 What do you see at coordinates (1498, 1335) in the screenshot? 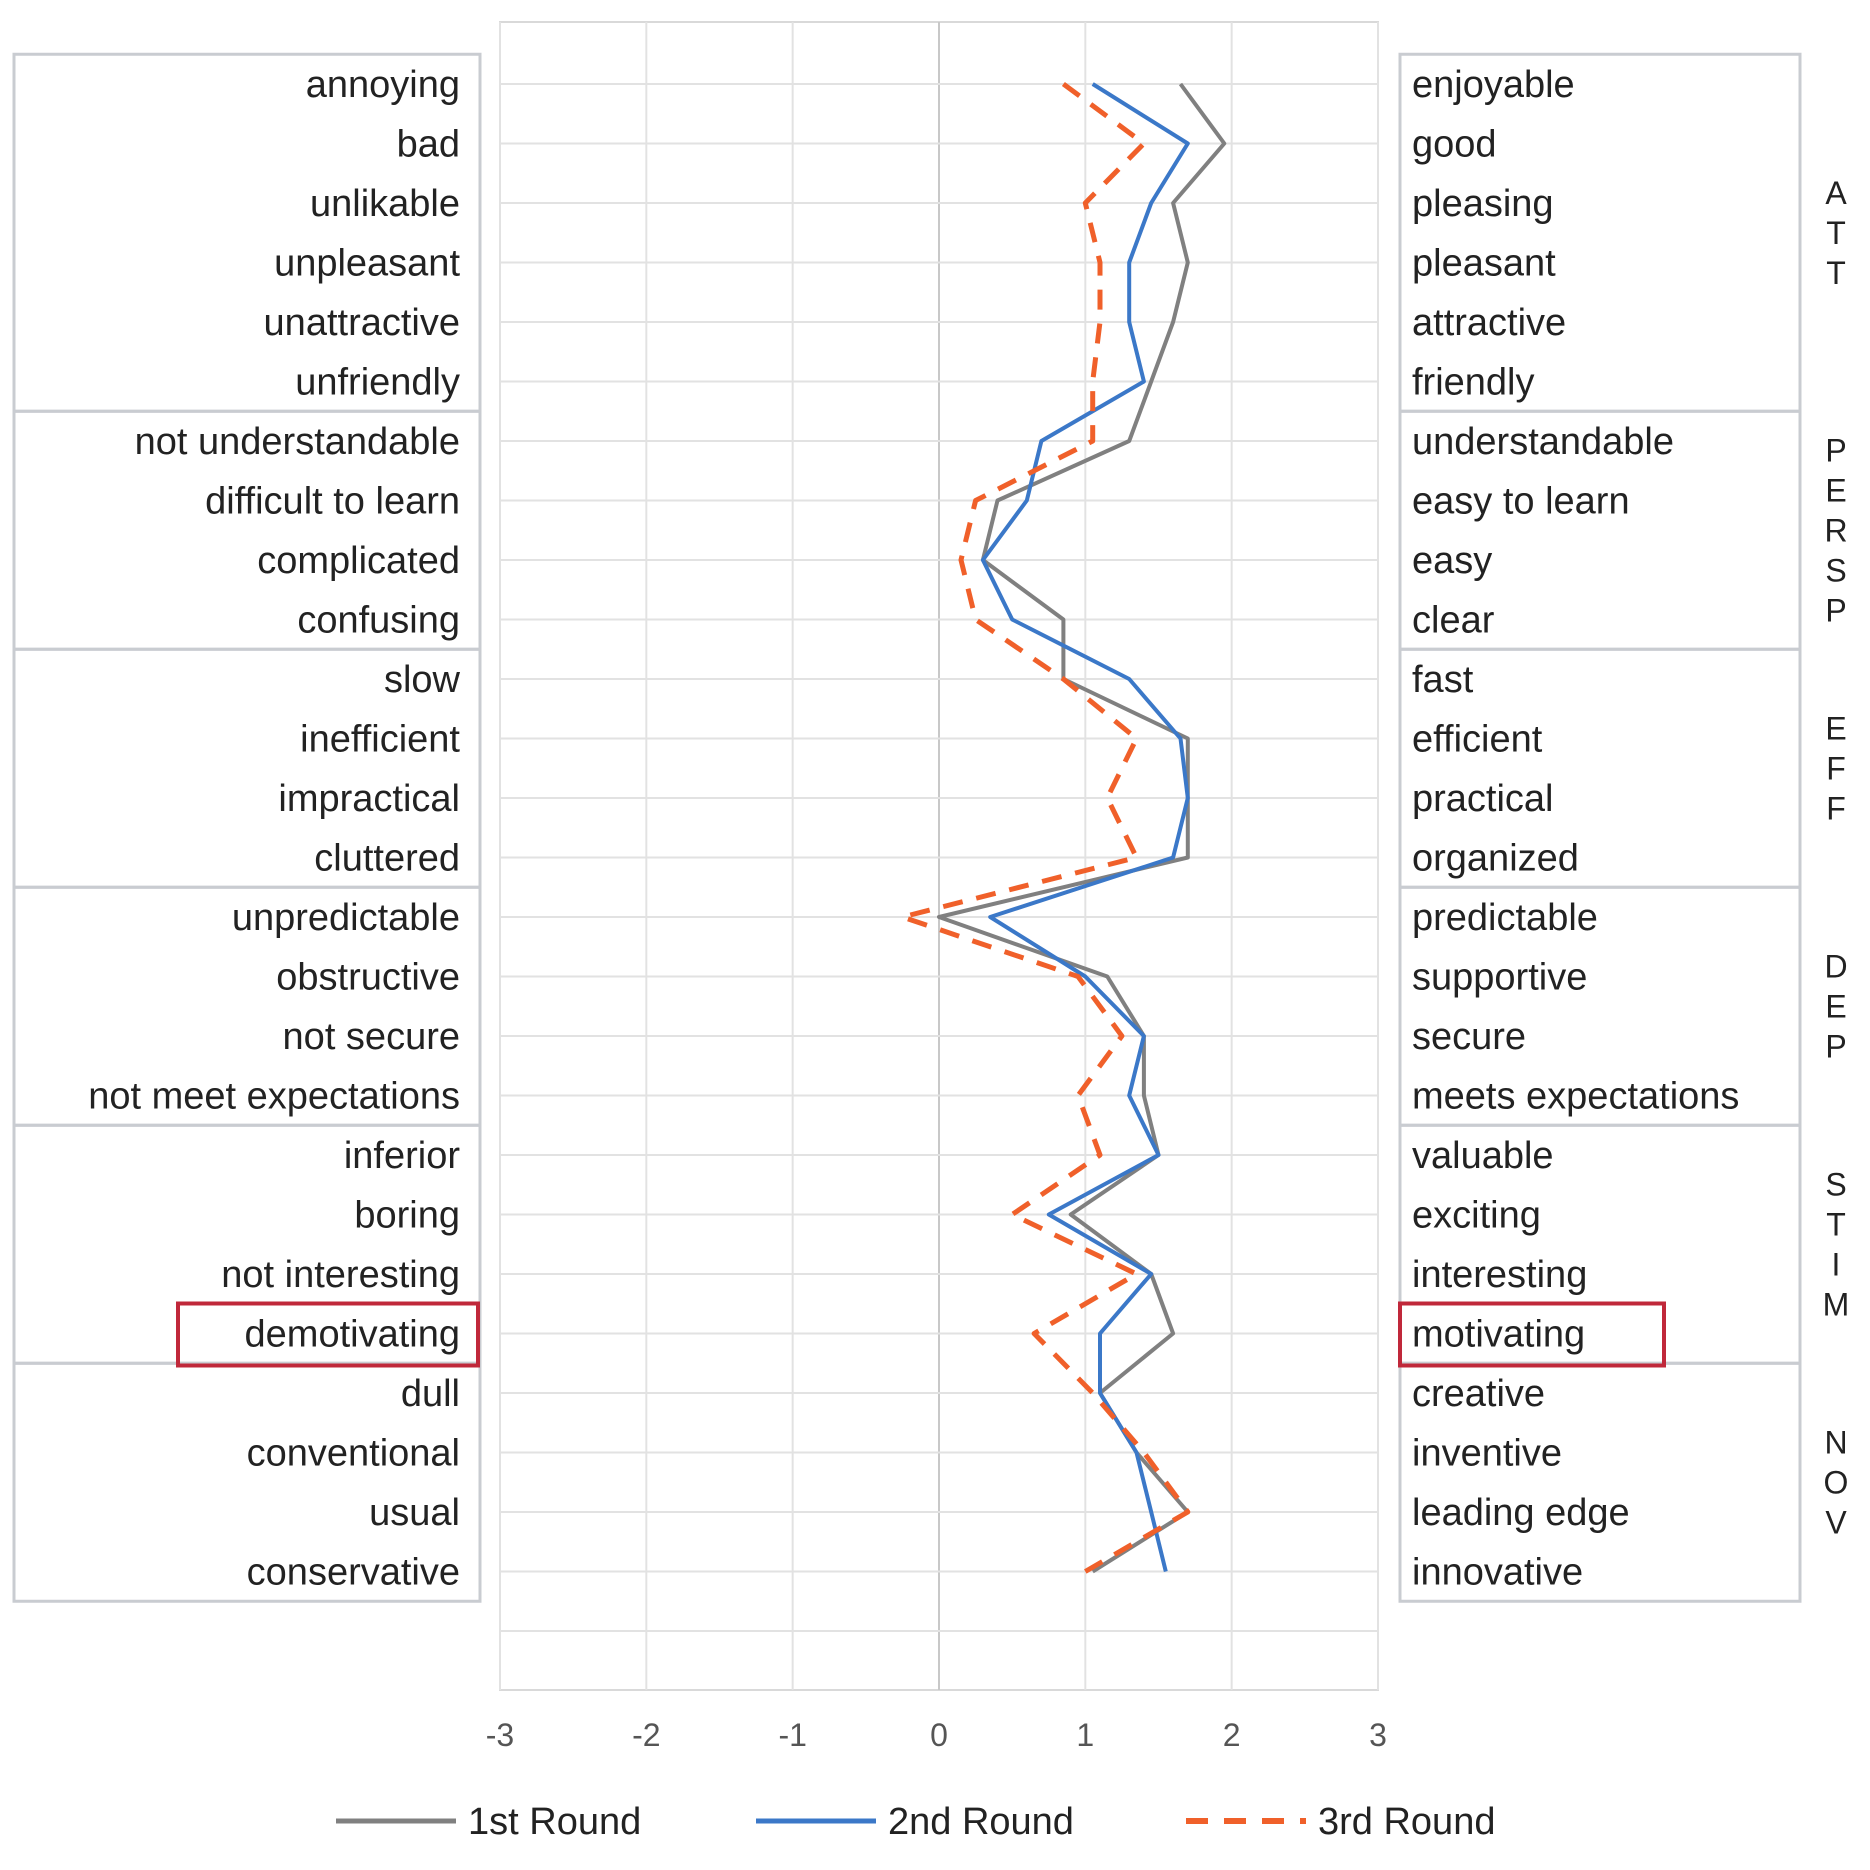
I see `right-term-label: motivating` at bounding box center [1498, 1335].